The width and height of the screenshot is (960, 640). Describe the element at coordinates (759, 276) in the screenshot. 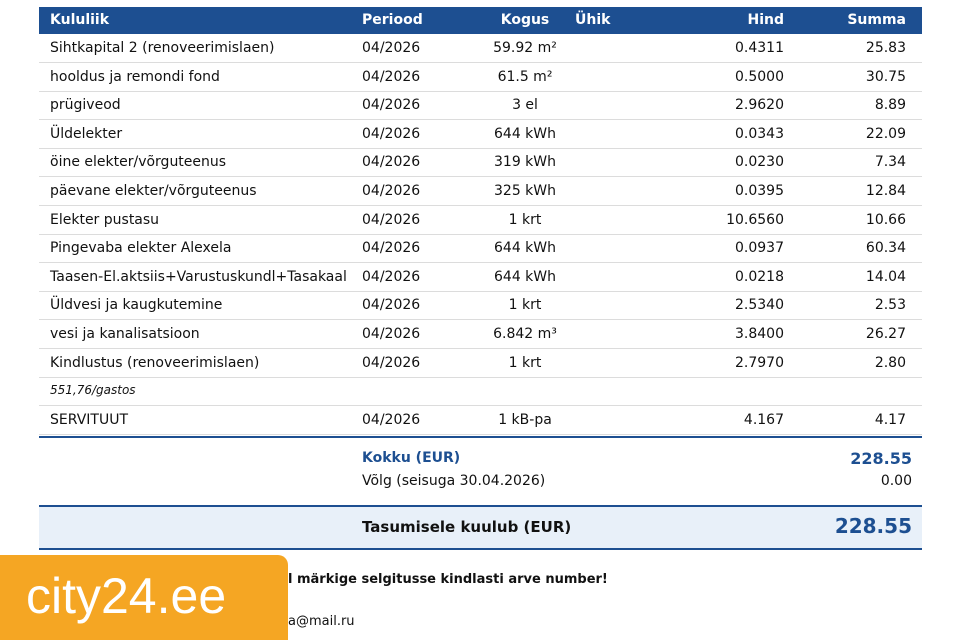

I see `cell-price: 0.0218` at that location.